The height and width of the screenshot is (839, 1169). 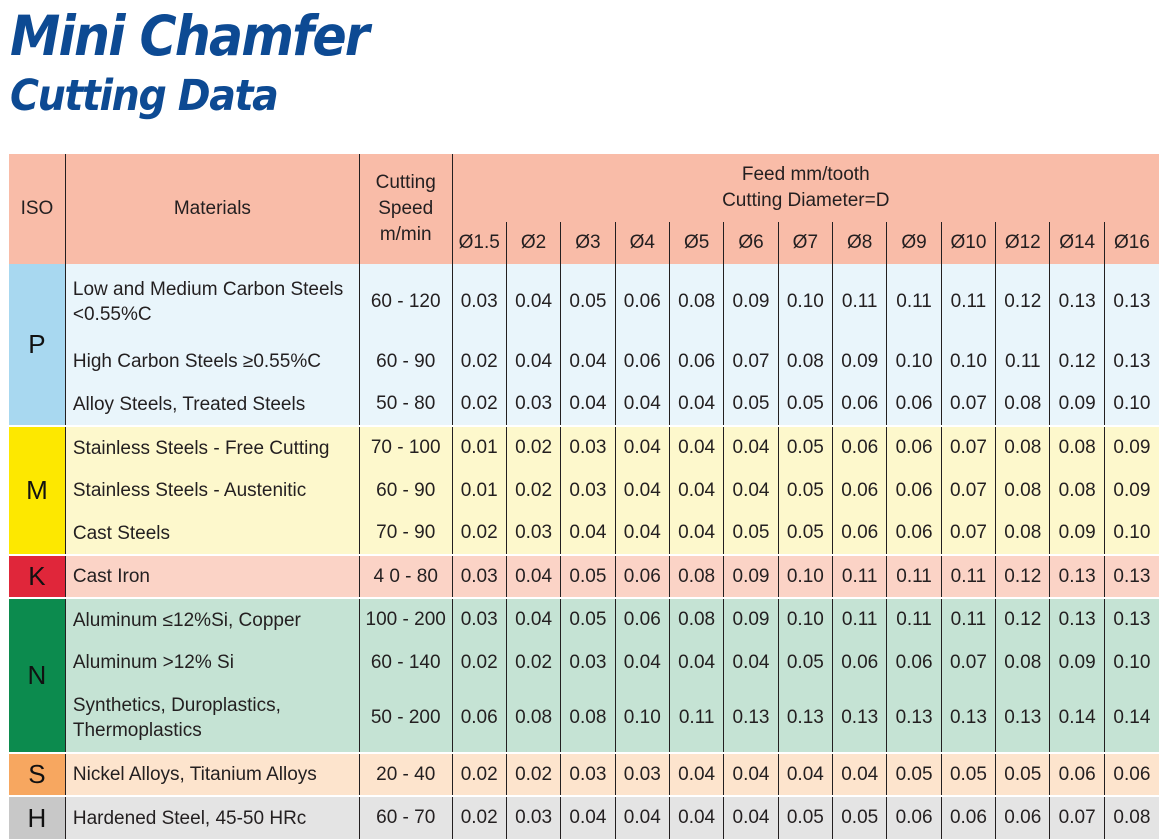 I want to click on material-cell: Cast Steels, so click(x=212, y=533).